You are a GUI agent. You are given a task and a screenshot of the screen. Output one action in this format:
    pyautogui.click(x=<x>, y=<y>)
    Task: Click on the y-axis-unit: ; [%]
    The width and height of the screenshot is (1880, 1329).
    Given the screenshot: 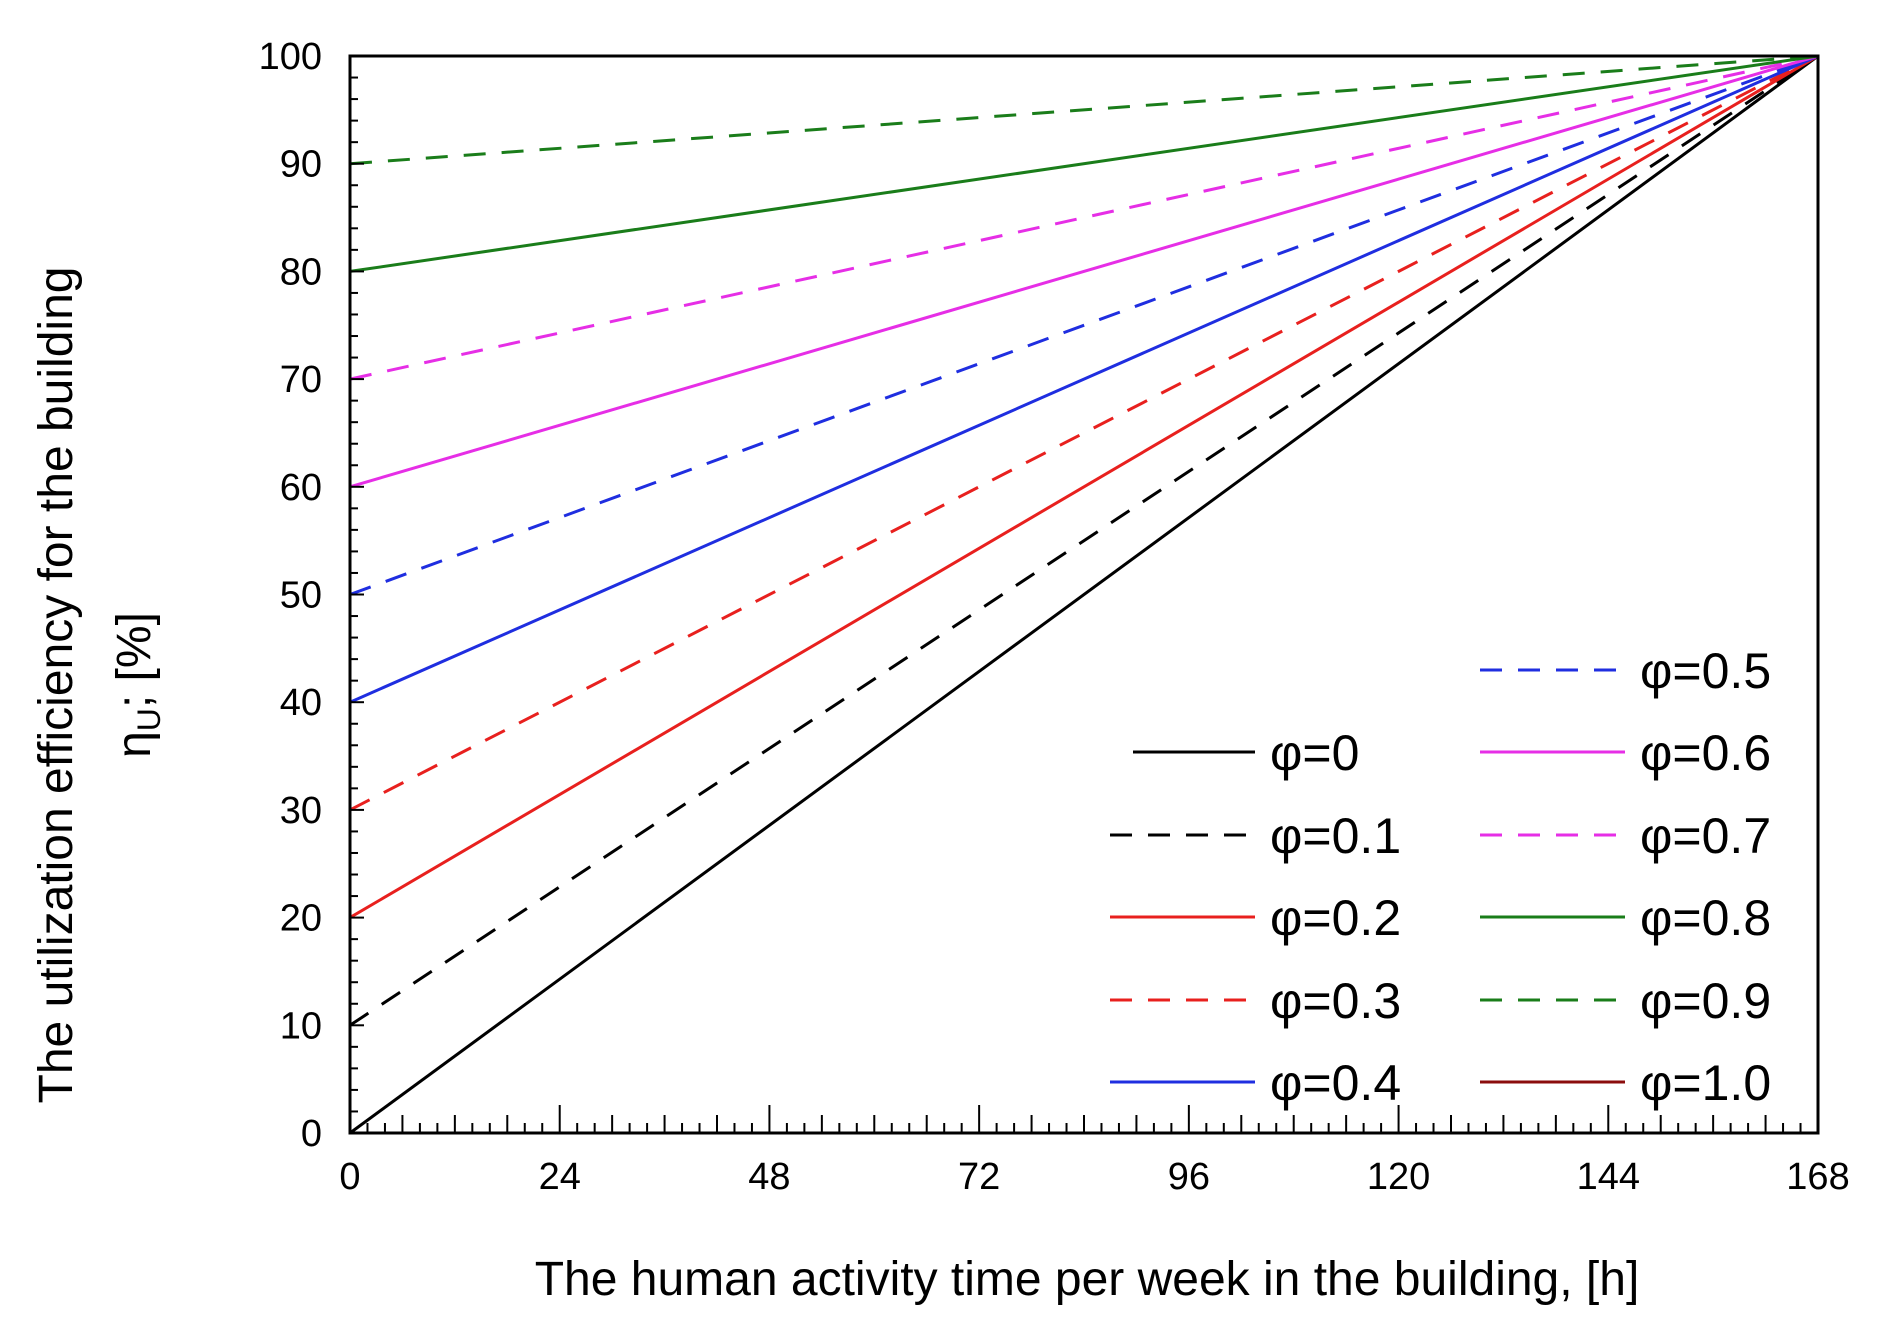 What is the action you would take?
    pyautogui.click(x=134, y=660)
    